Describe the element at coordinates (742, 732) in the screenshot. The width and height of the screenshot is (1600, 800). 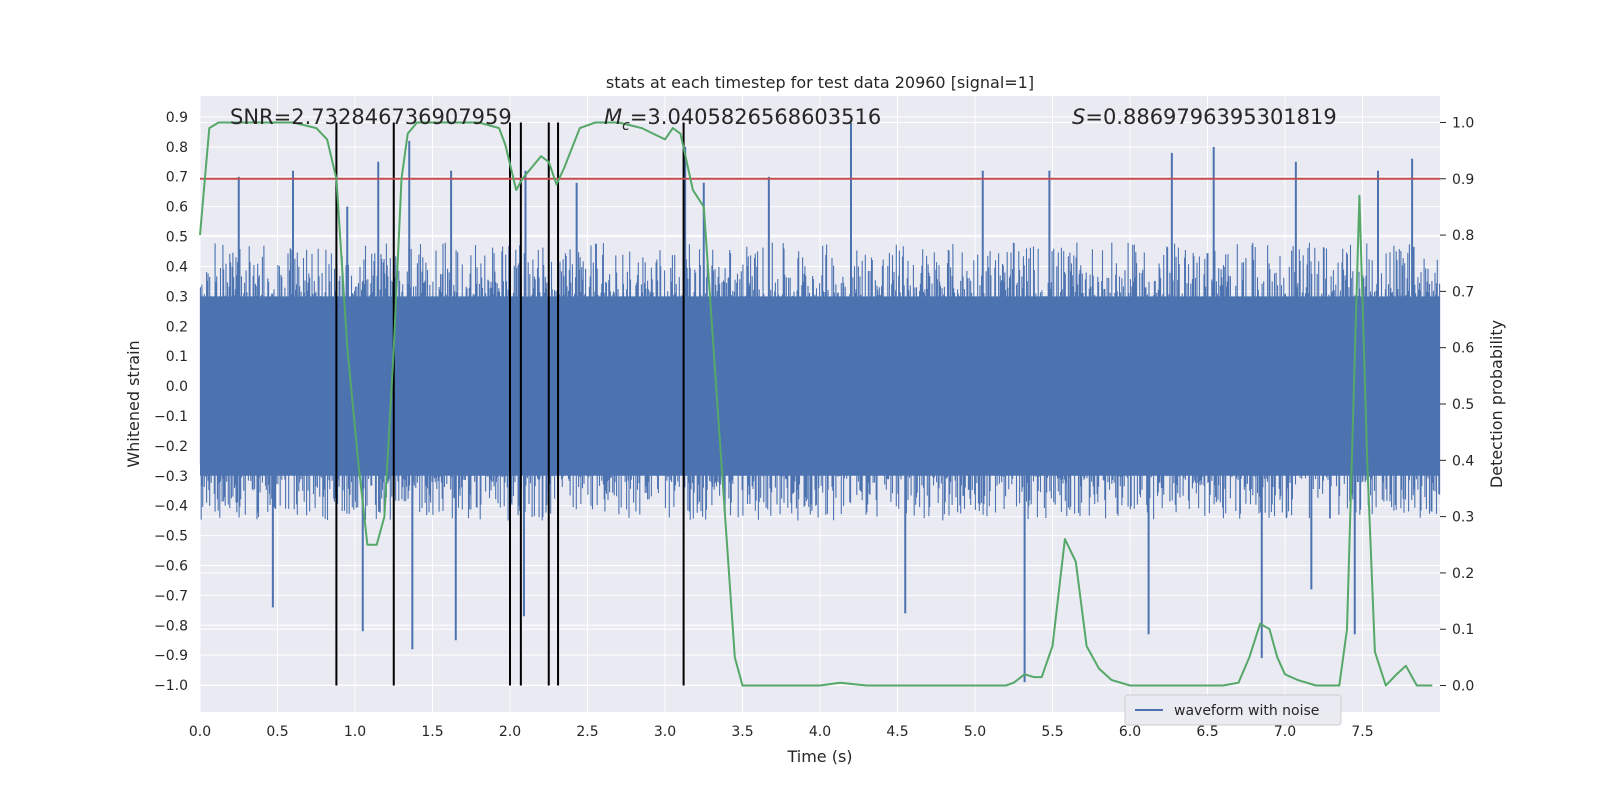
I see `x-tick-label: 3.5` at that location.